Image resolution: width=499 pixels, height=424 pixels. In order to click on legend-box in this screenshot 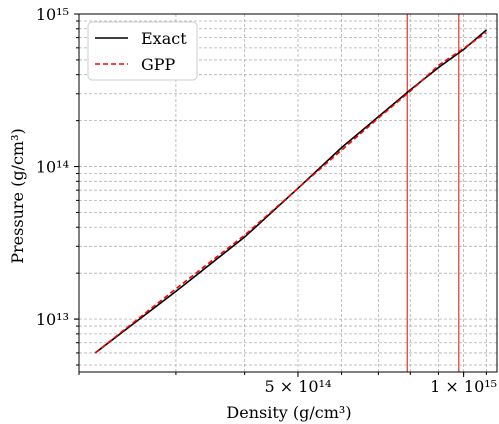, I will do `click(142, 51)`.